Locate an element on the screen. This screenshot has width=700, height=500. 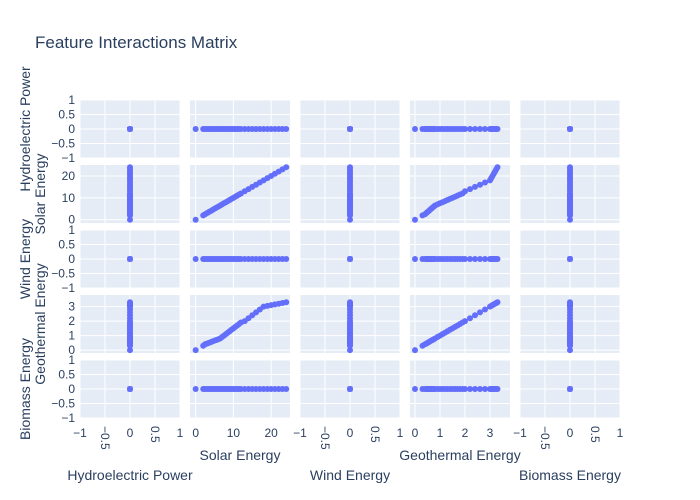
y-axis-title-solar-energy: Solar Energy is located at coordinates (40, 194).